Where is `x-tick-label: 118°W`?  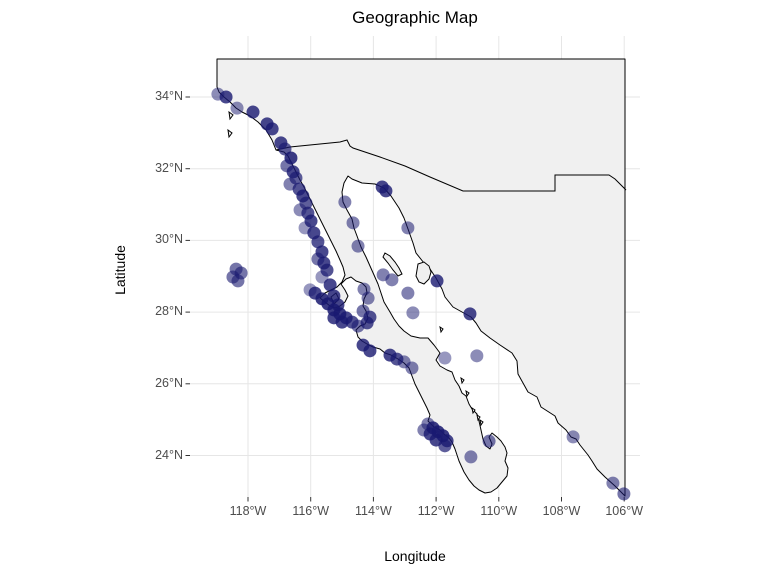
x-tick-label: 118°W is located at coordinates (248, 511).